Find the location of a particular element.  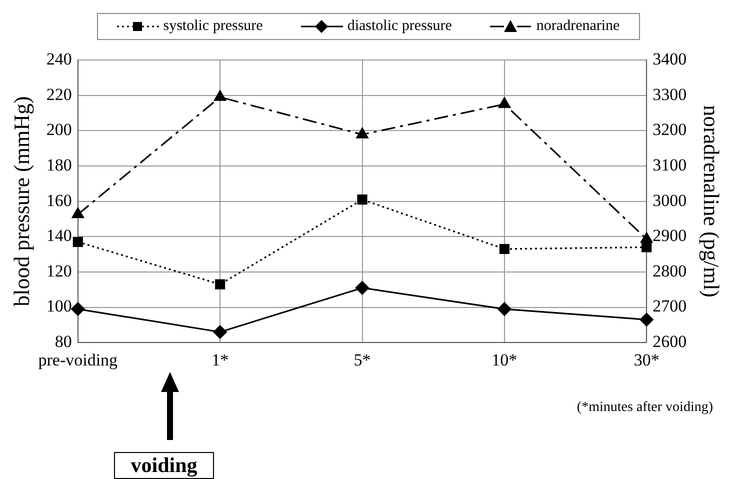

y-tick-label: 240 is located at coordinates (59, 58).